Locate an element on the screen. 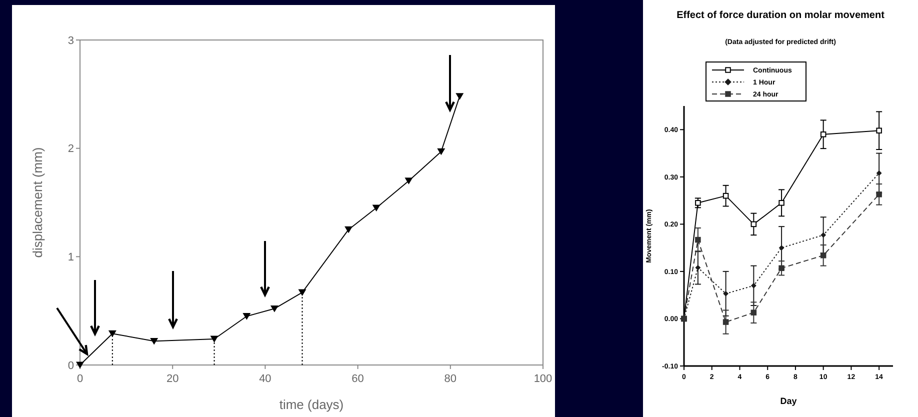  x-tick-label: 100 is located at coordinates (543, 379).